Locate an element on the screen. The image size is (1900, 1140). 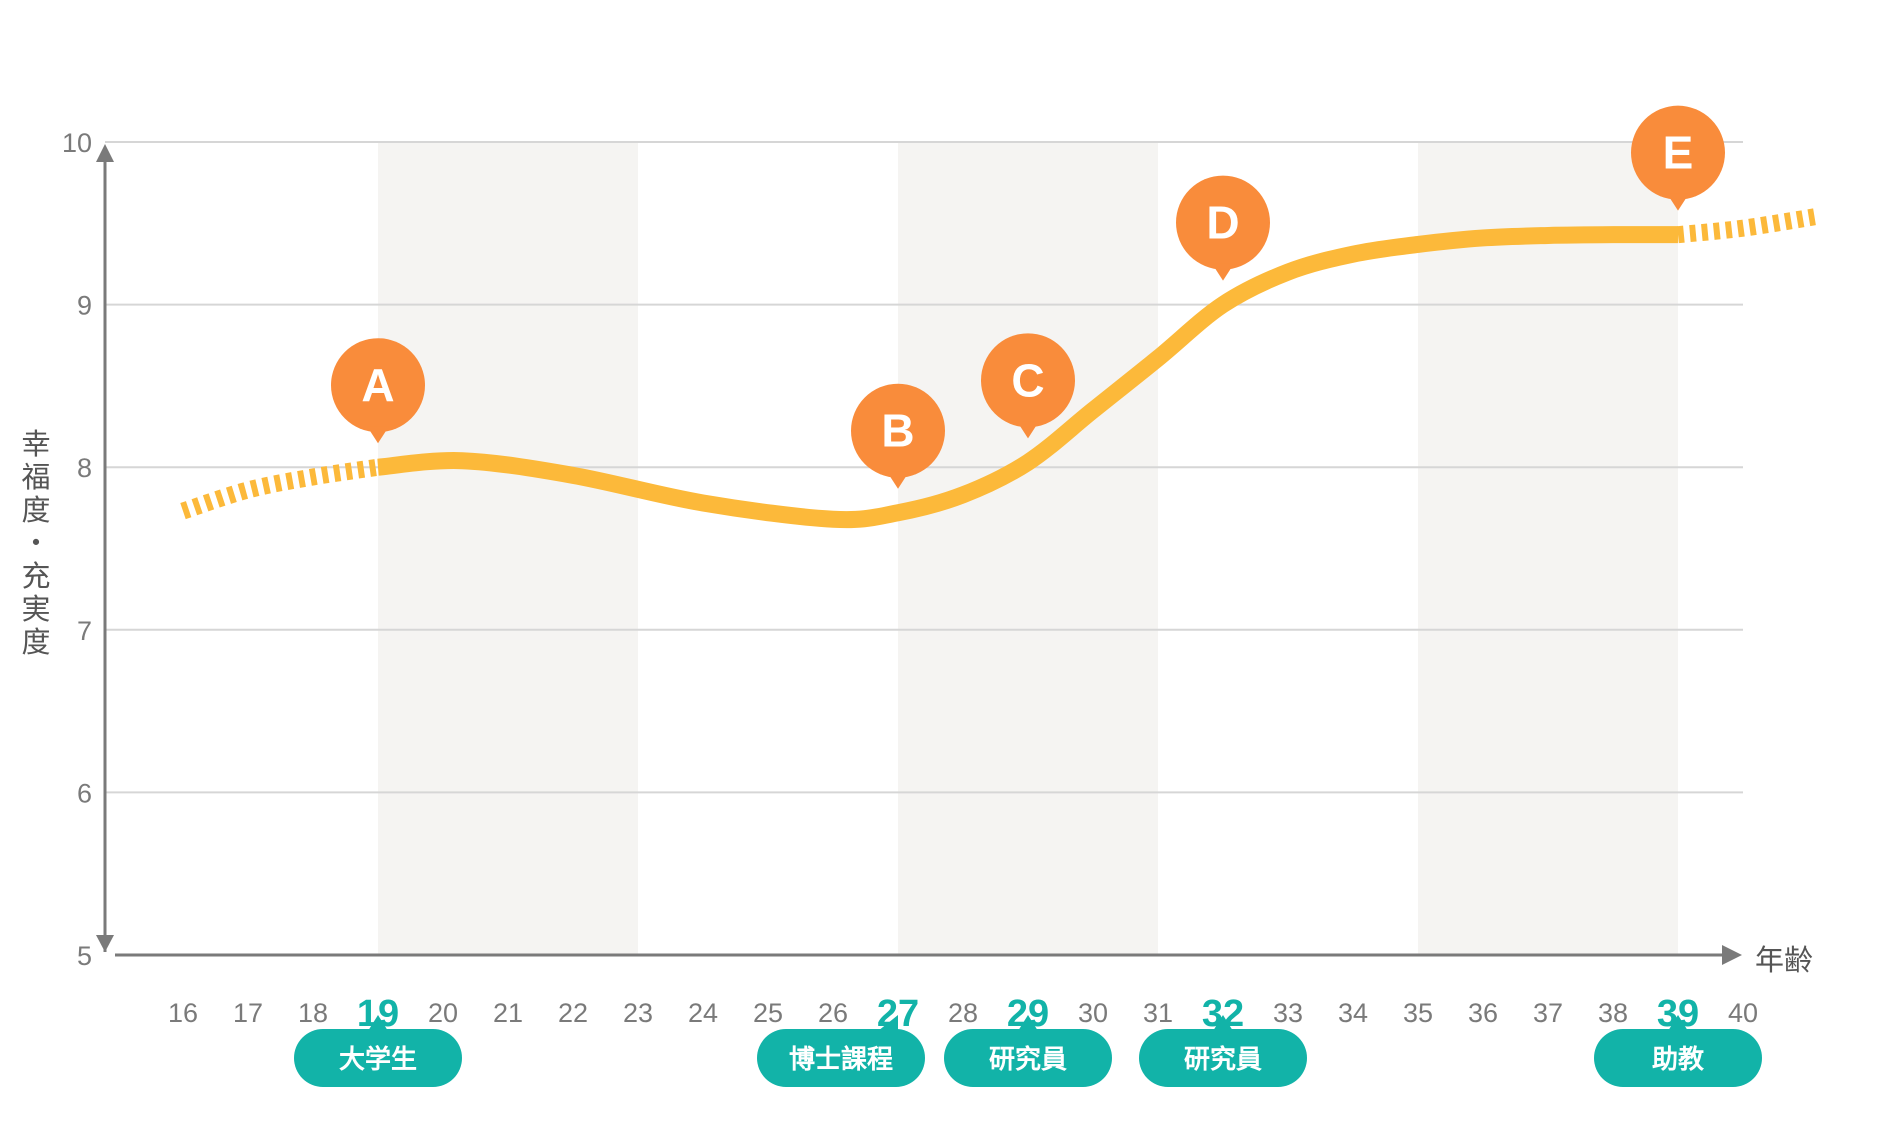
marker-c: C is located at coordinates (1028, 386).